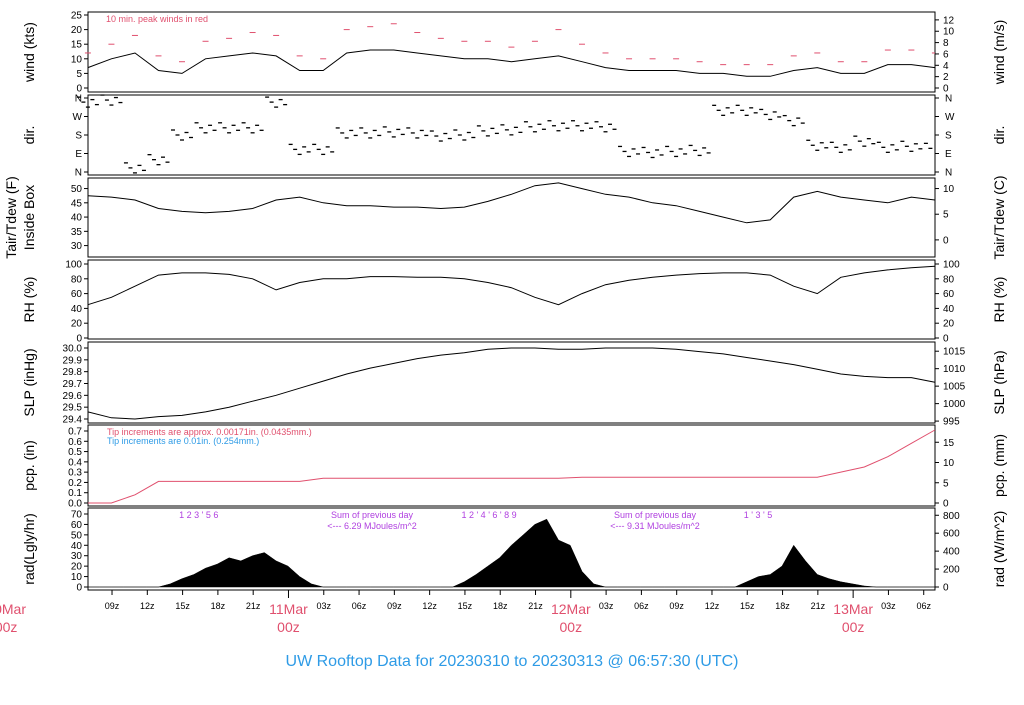 This screenshot has width=1024, height=705. Describe the element at coordinates (954, 387) in the screenshot. I see `slp-ytick-label-right: 1005` at that location.